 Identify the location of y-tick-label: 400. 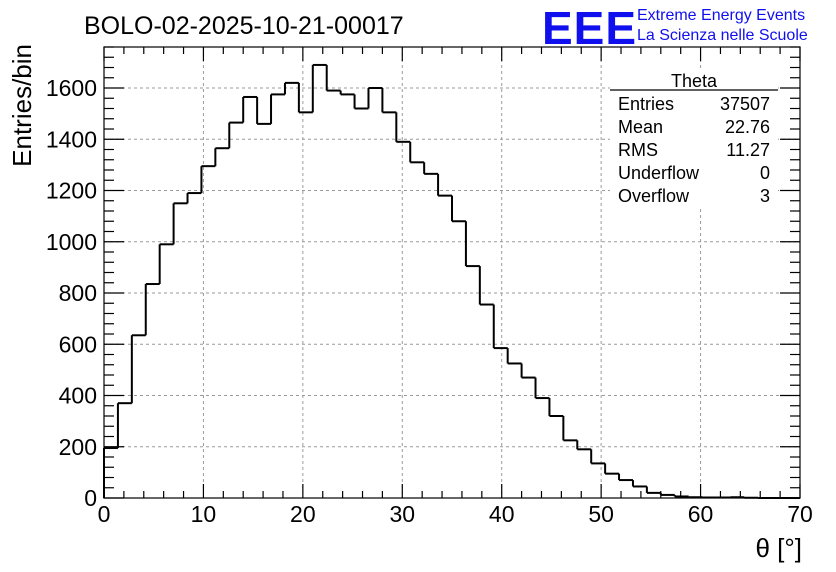
(78, 396).